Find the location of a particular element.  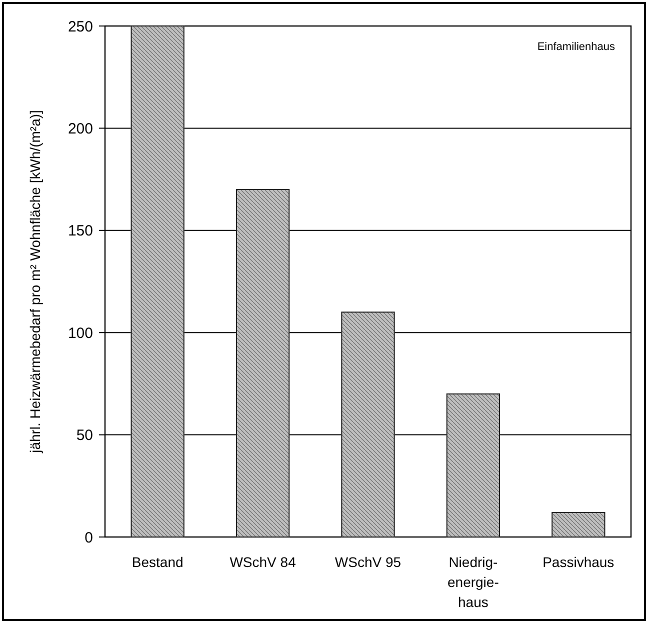

y-tick-label: 0 is located at coordinates (88, 537).